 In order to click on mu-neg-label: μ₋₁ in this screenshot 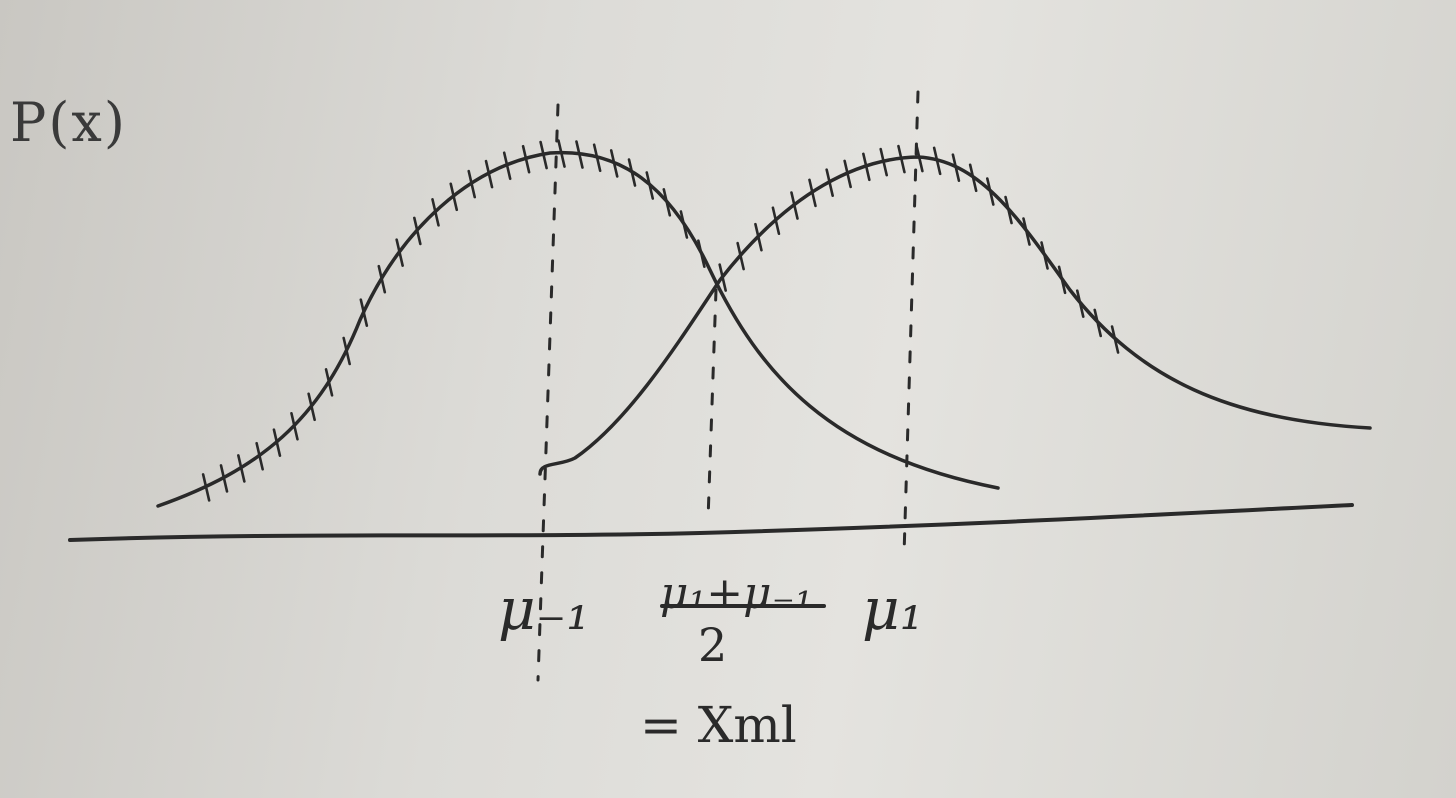, I will do `click(544, 609)`.